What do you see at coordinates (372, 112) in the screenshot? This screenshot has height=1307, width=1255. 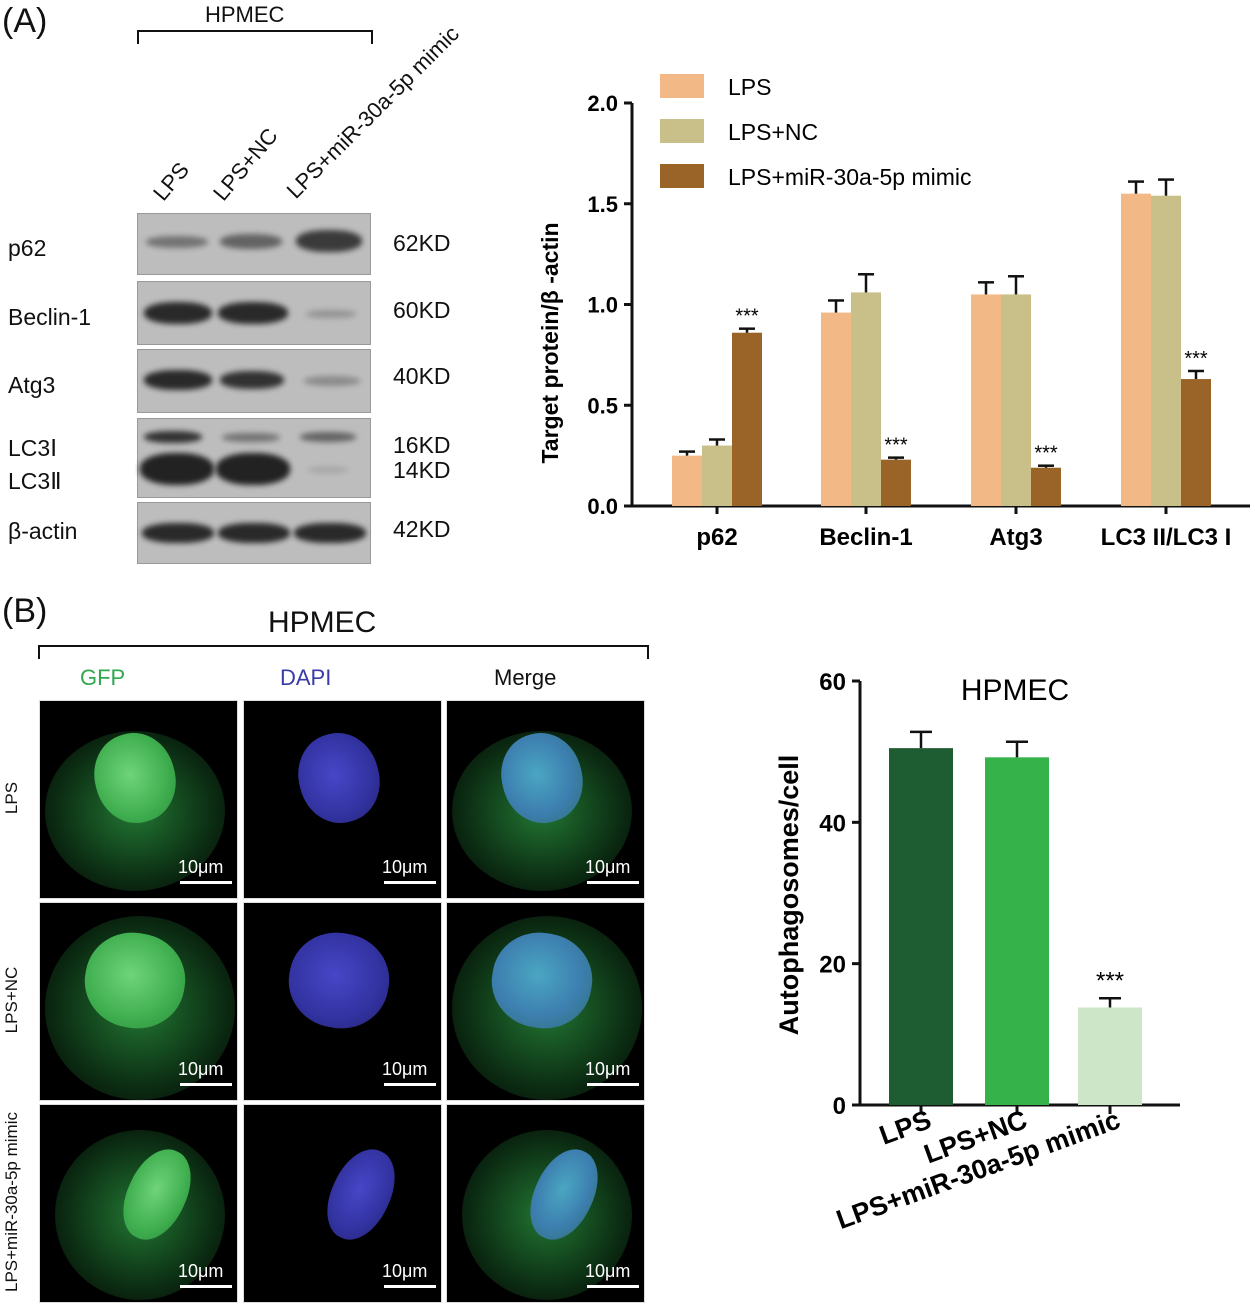 I see `lane-label-3: LPS+miR-30a-5p mimic` at bounding box center [372, 112].